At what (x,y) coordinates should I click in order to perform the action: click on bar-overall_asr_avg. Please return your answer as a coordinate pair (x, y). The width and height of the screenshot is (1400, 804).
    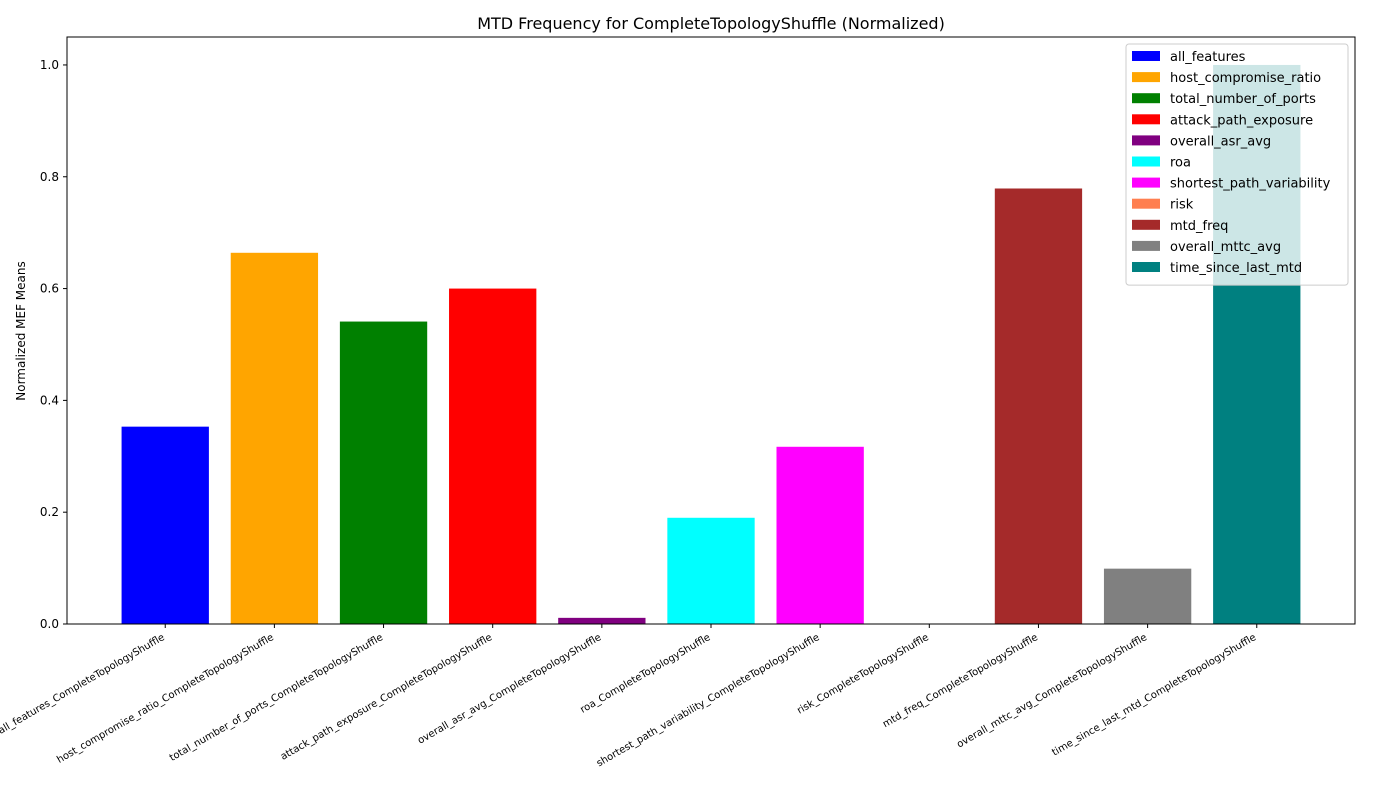
    Looking at the image, I should click on (602, 620).